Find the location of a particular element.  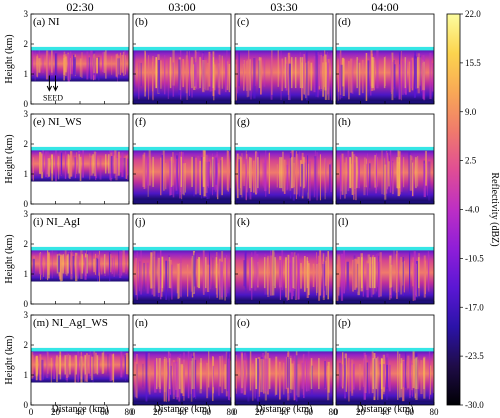

panel-label: (m) NI_AgI_WS is located at coordinates (70, 323).